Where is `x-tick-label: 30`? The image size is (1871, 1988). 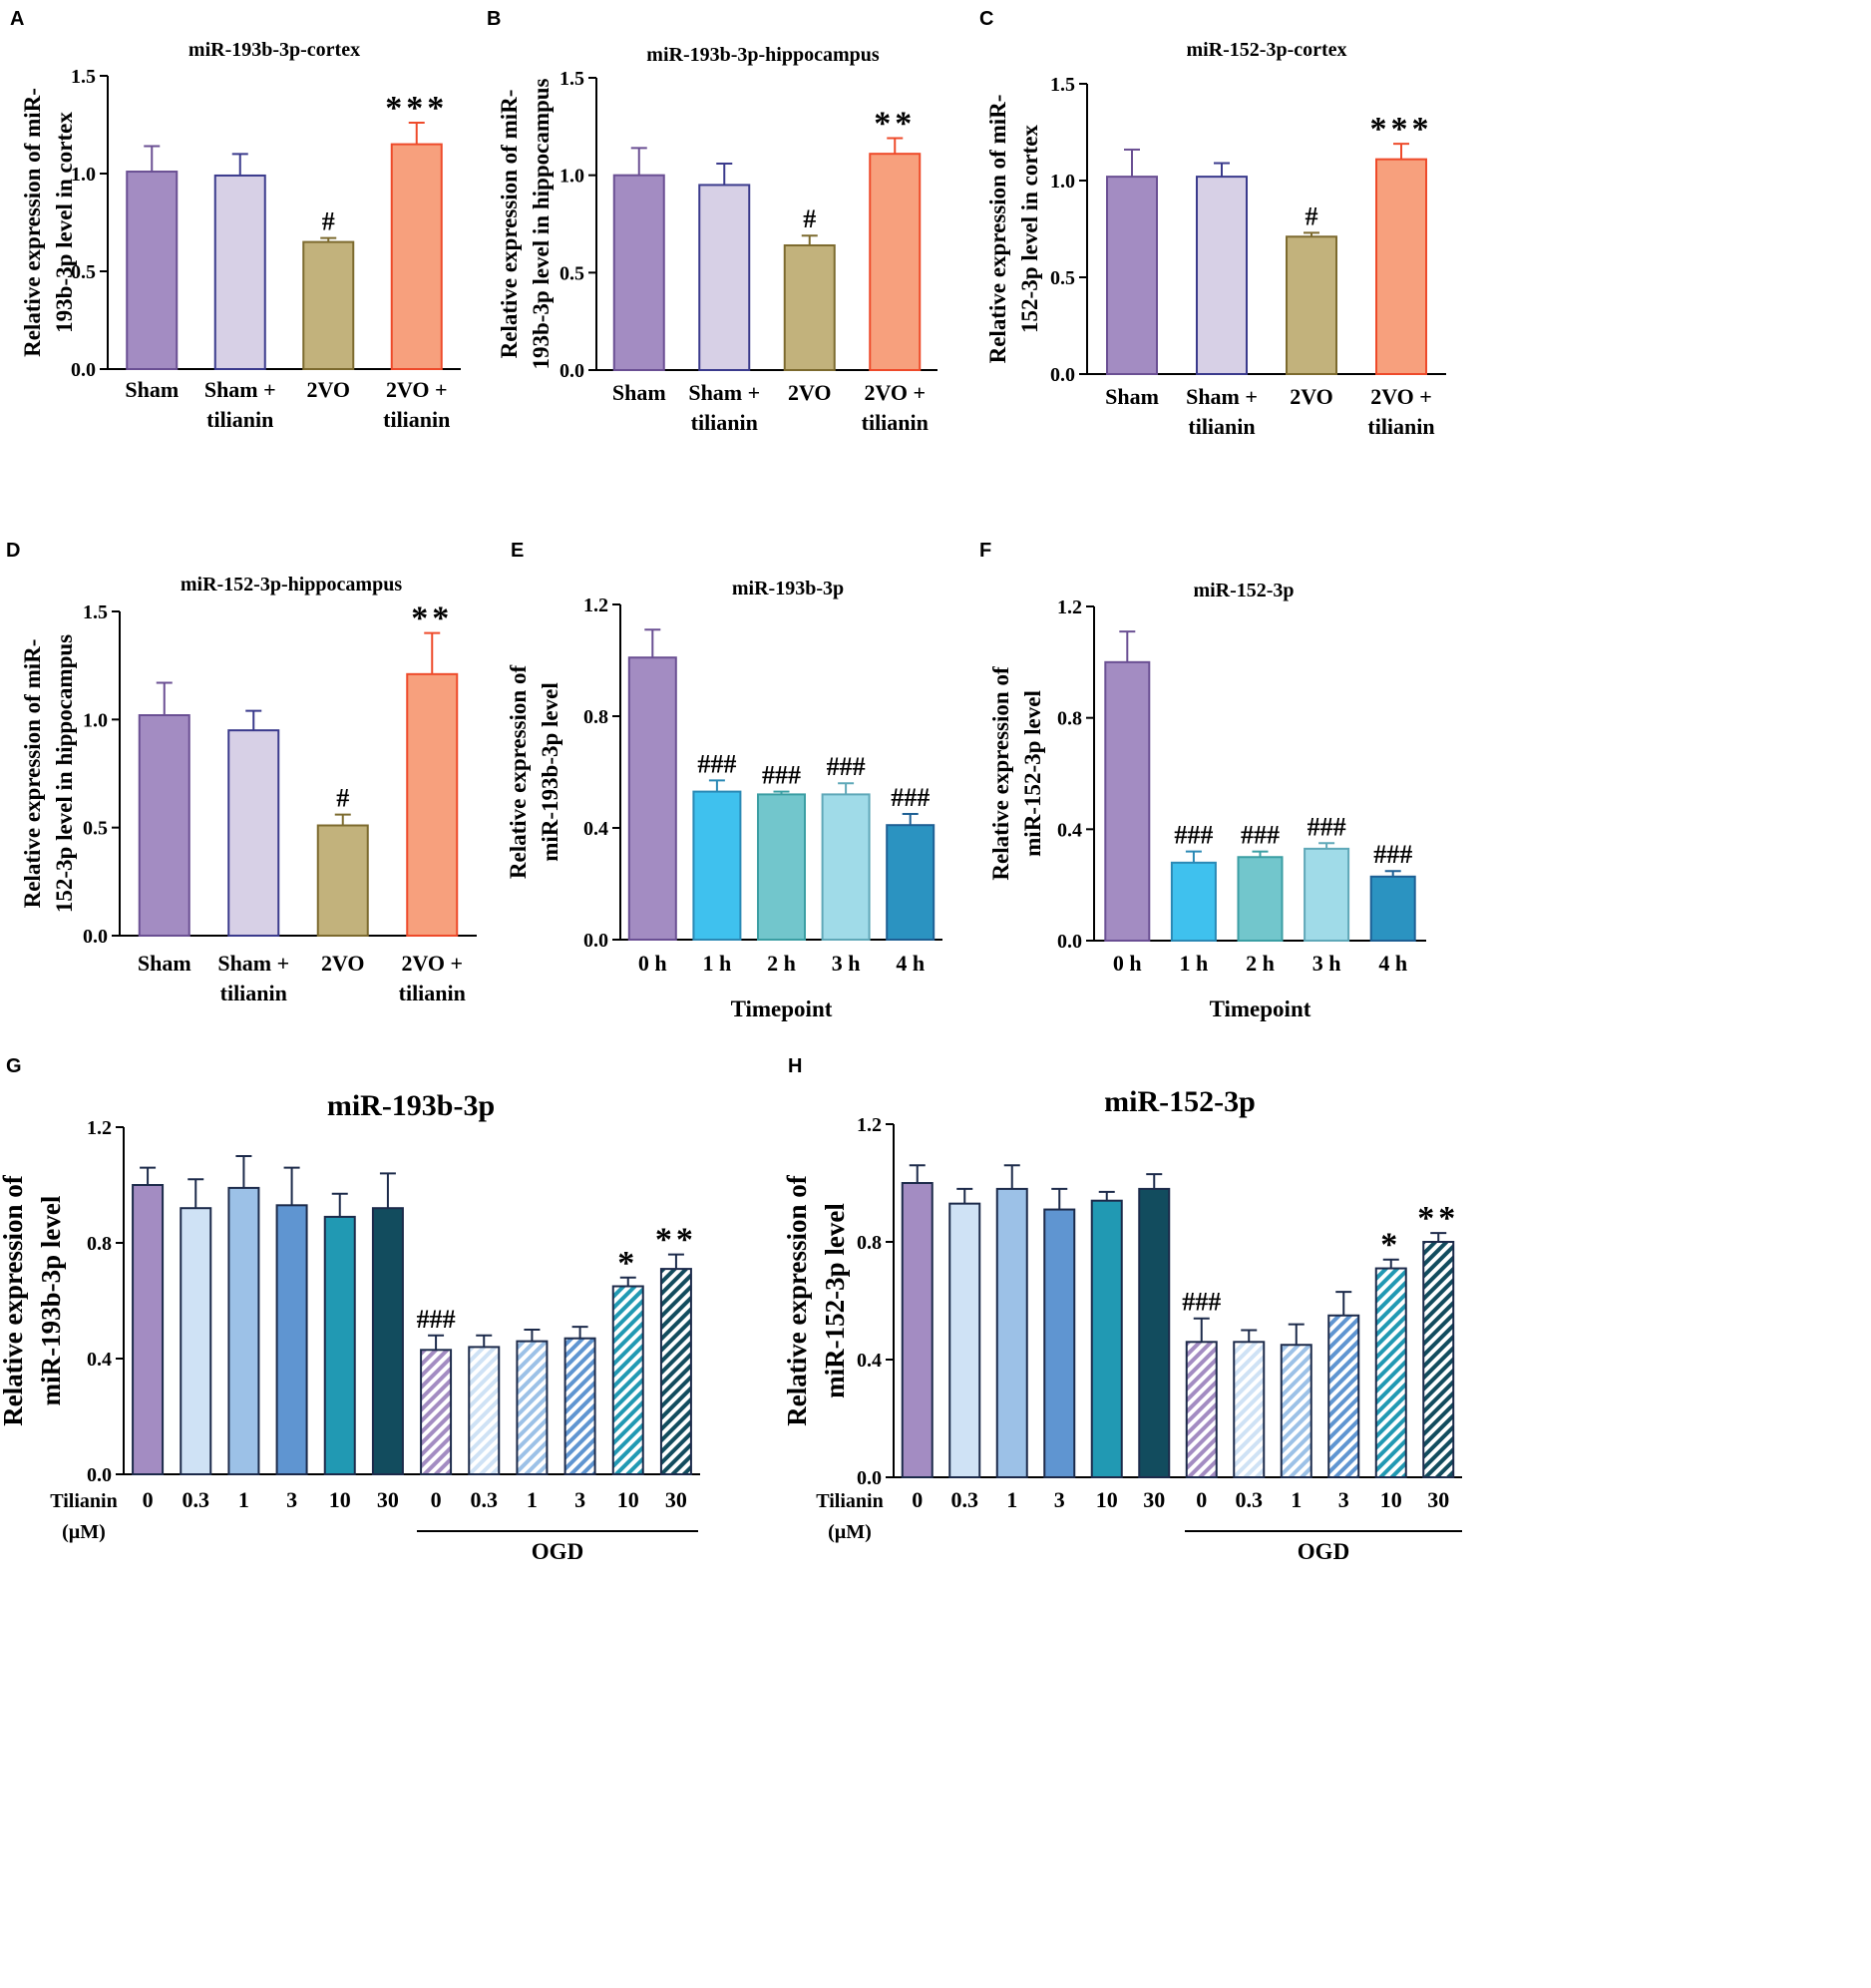 x-tick-label: 30 is located at coordinates (1154, 1499).